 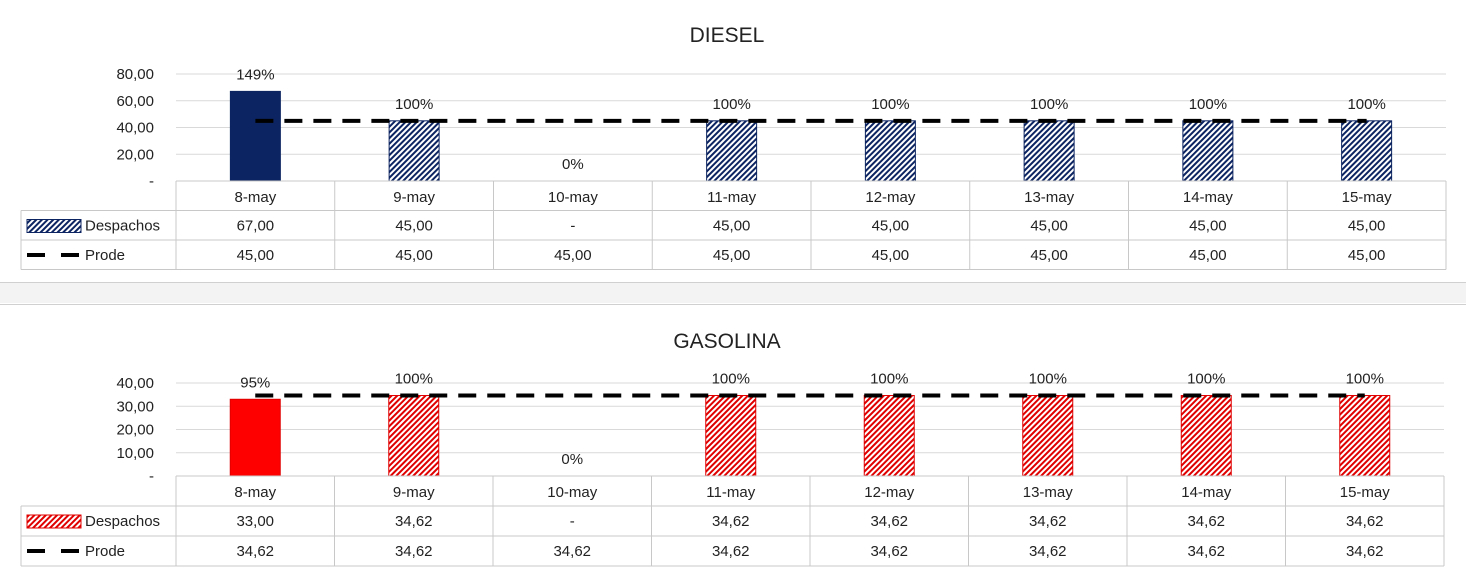 What do you see at coordinates (135, 453) in the screenshot?
I see `y-tick-label: 10,00` at bounding box center [135, 453].